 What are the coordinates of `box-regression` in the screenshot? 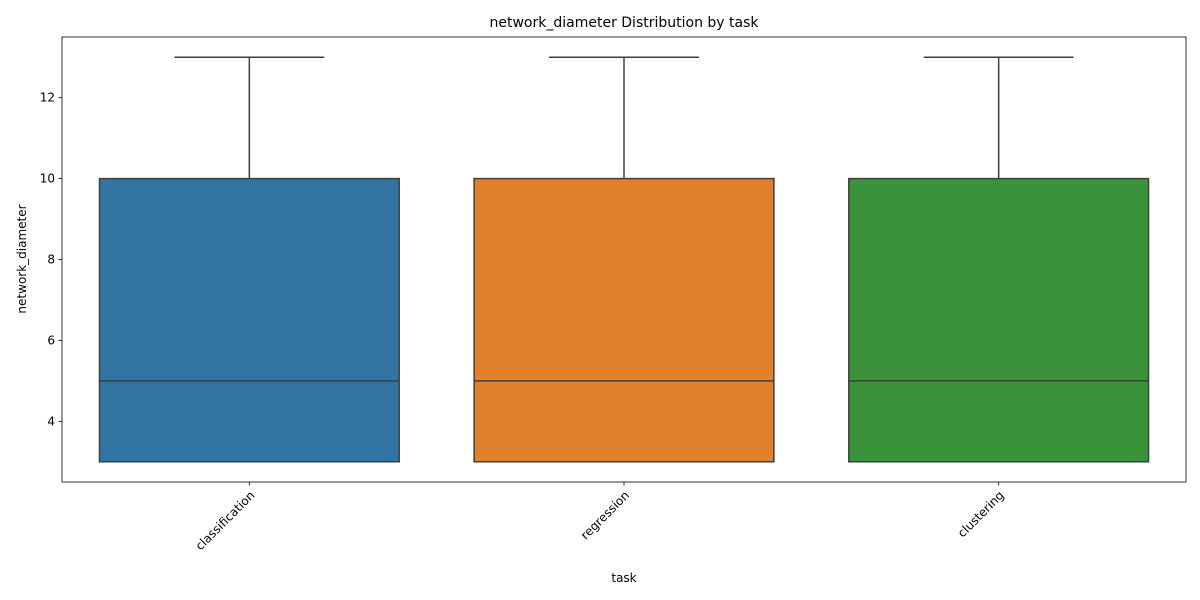 It's located at (624, 320).